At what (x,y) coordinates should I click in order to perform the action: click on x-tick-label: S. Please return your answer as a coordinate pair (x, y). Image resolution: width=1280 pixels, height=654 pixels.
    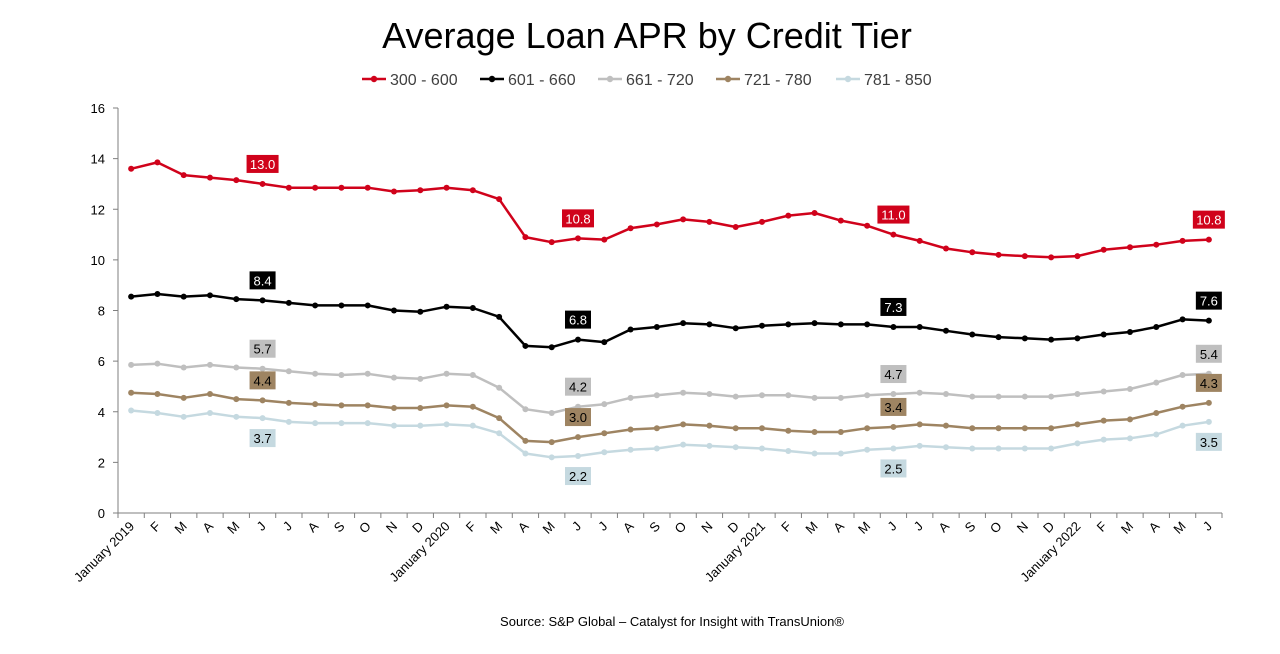
    Looking at the image, I should click on (970, 526).